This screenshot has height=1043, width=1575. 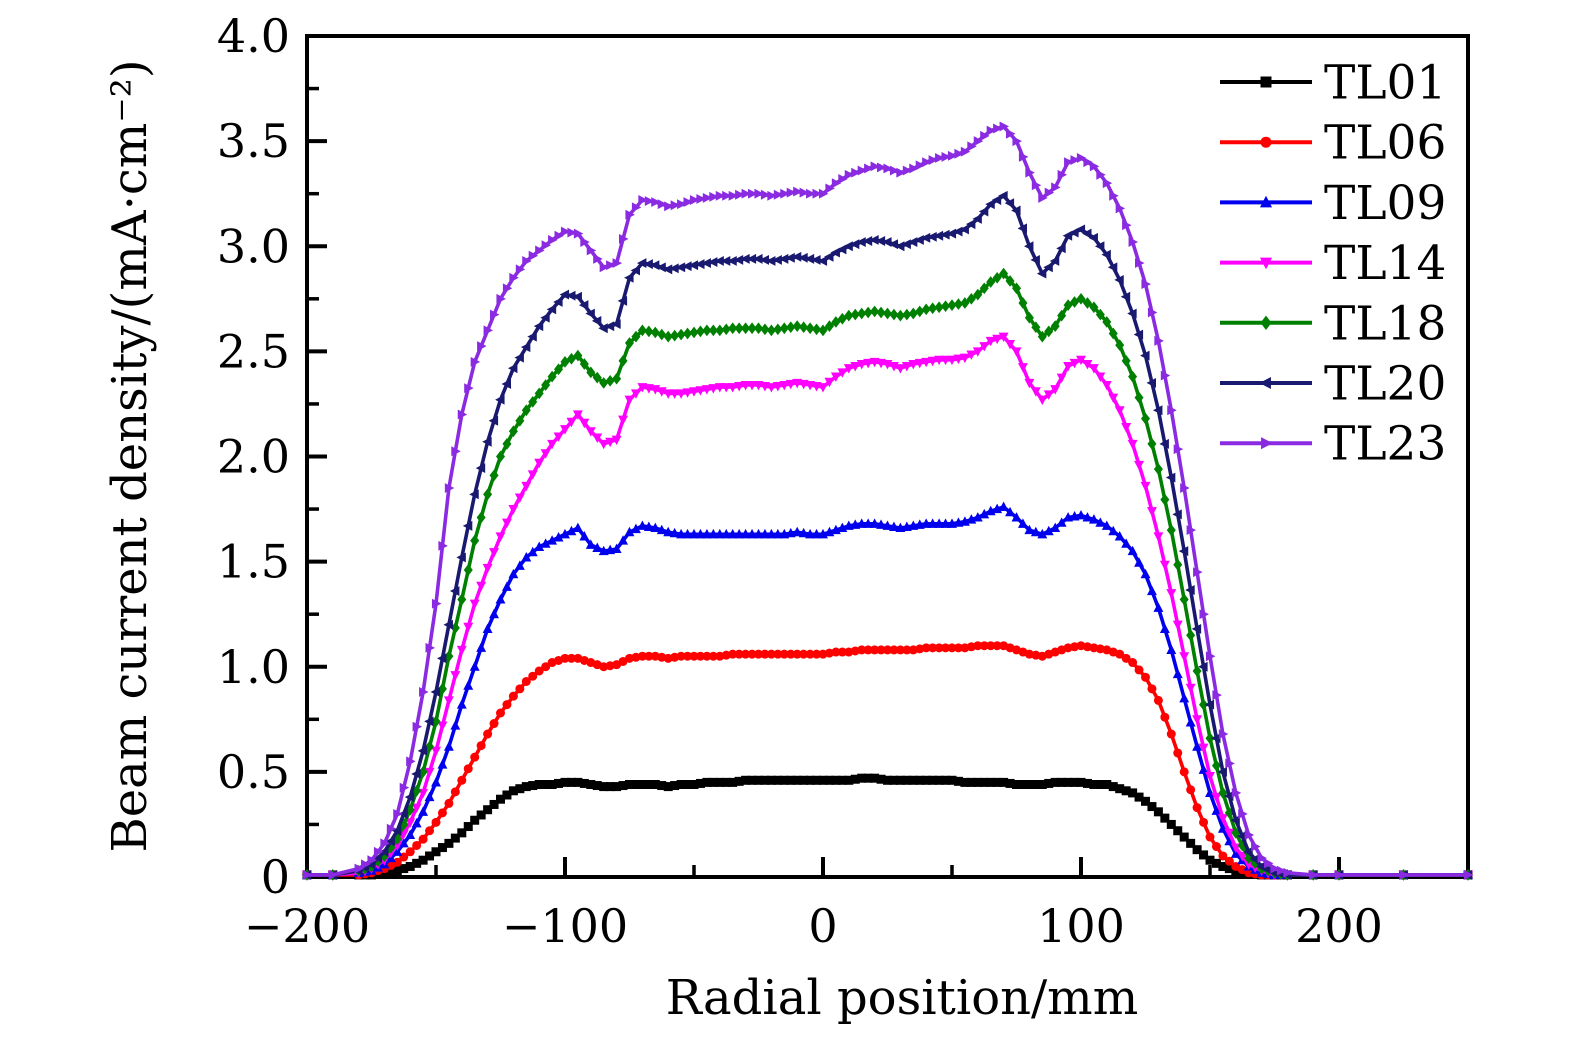 What do you see at coordinates (1385, 203) in the screenshot?
I see `legend-label-TL09: TL09` at bounding box center [1385, 203].